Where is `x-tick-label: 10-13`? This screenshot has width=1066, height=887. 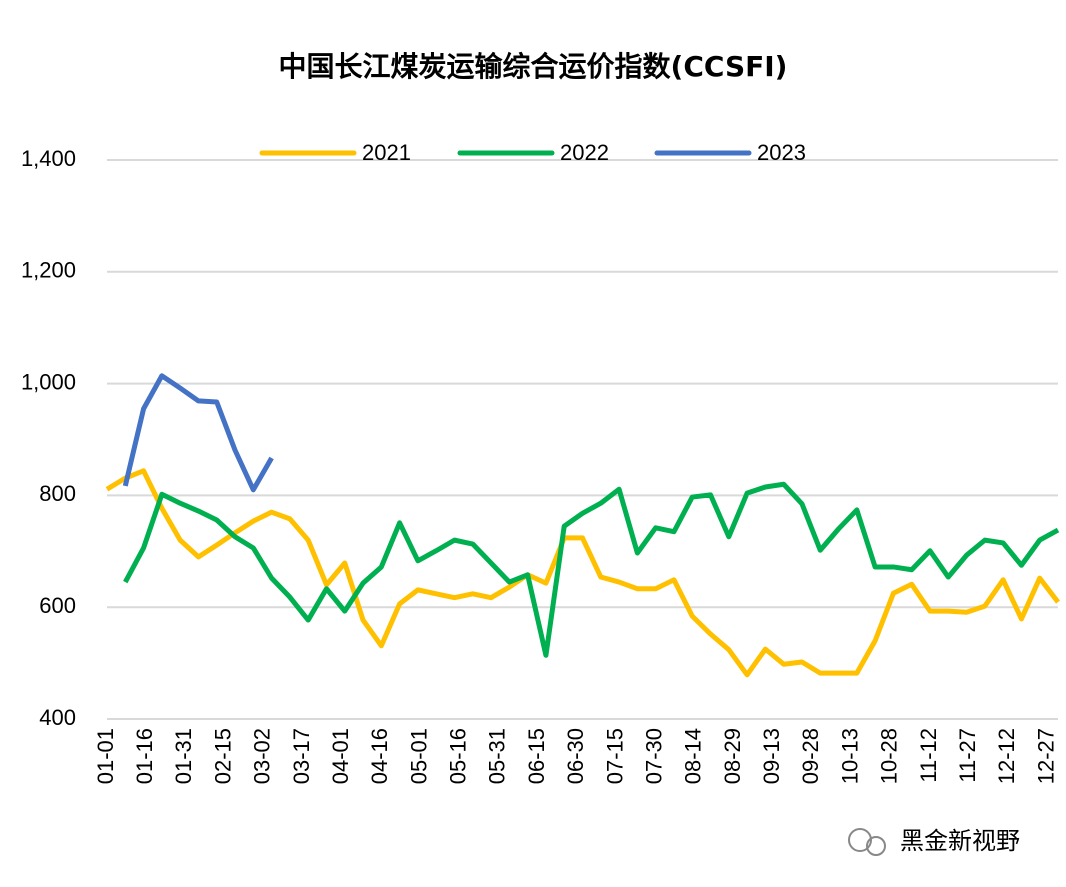
x-tick-label: 10-13 is located at coordinates (849, 756).